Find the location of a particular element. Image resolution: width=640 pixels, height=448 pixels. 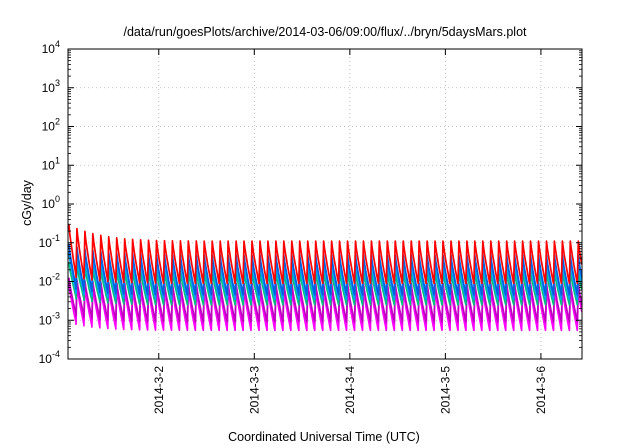

x-tick-label: 2014-3-3 is located at coordinates (254, 390).